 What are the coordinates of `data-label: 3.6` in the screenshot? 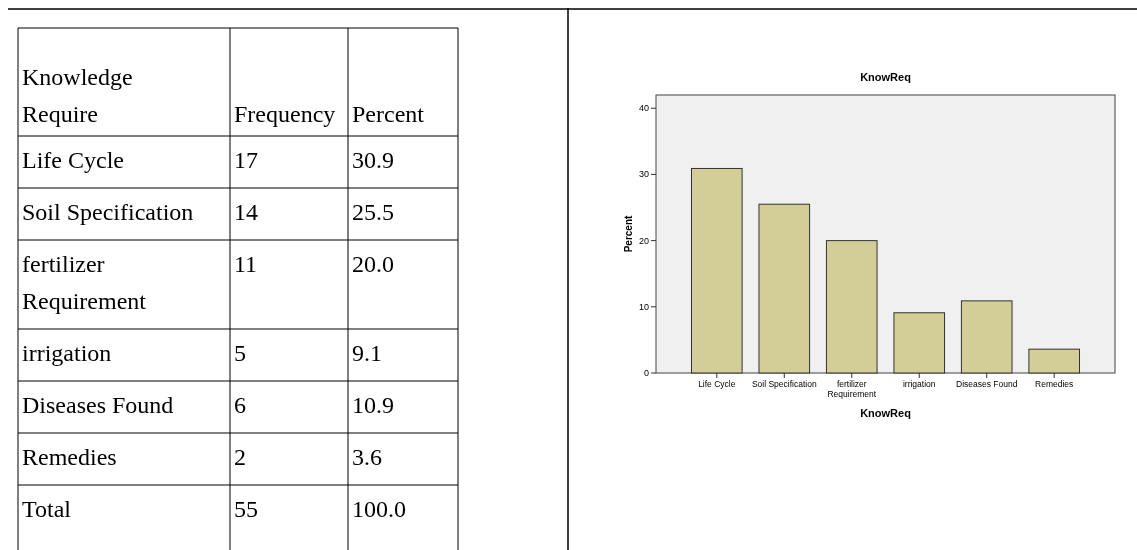 It's located at (367, 457).